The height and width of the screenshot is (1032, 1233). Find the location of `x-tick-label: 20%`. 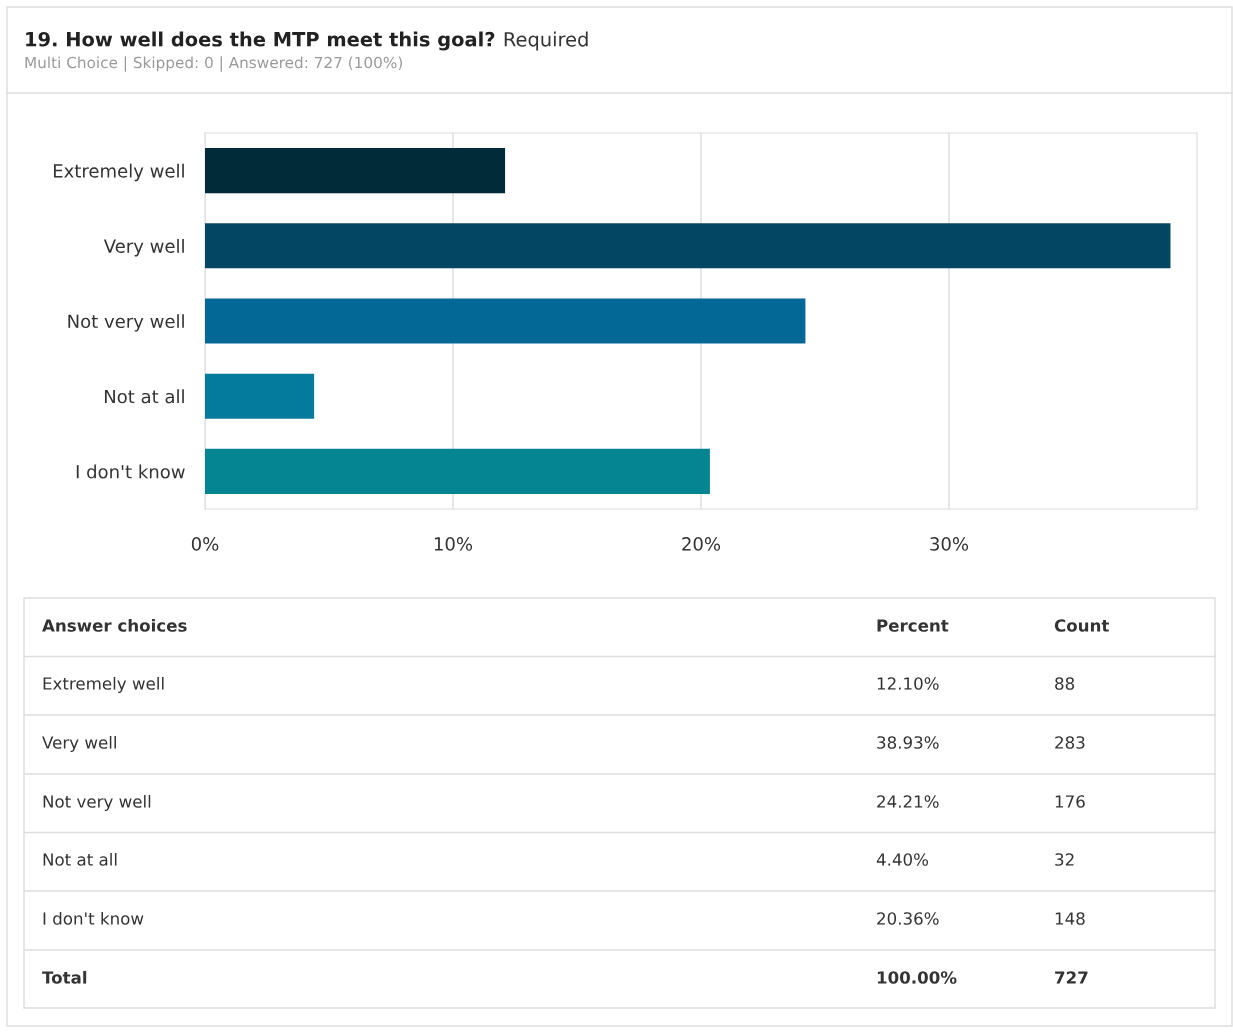

x-tick-label: 20% is located at coordinates (701, 544).